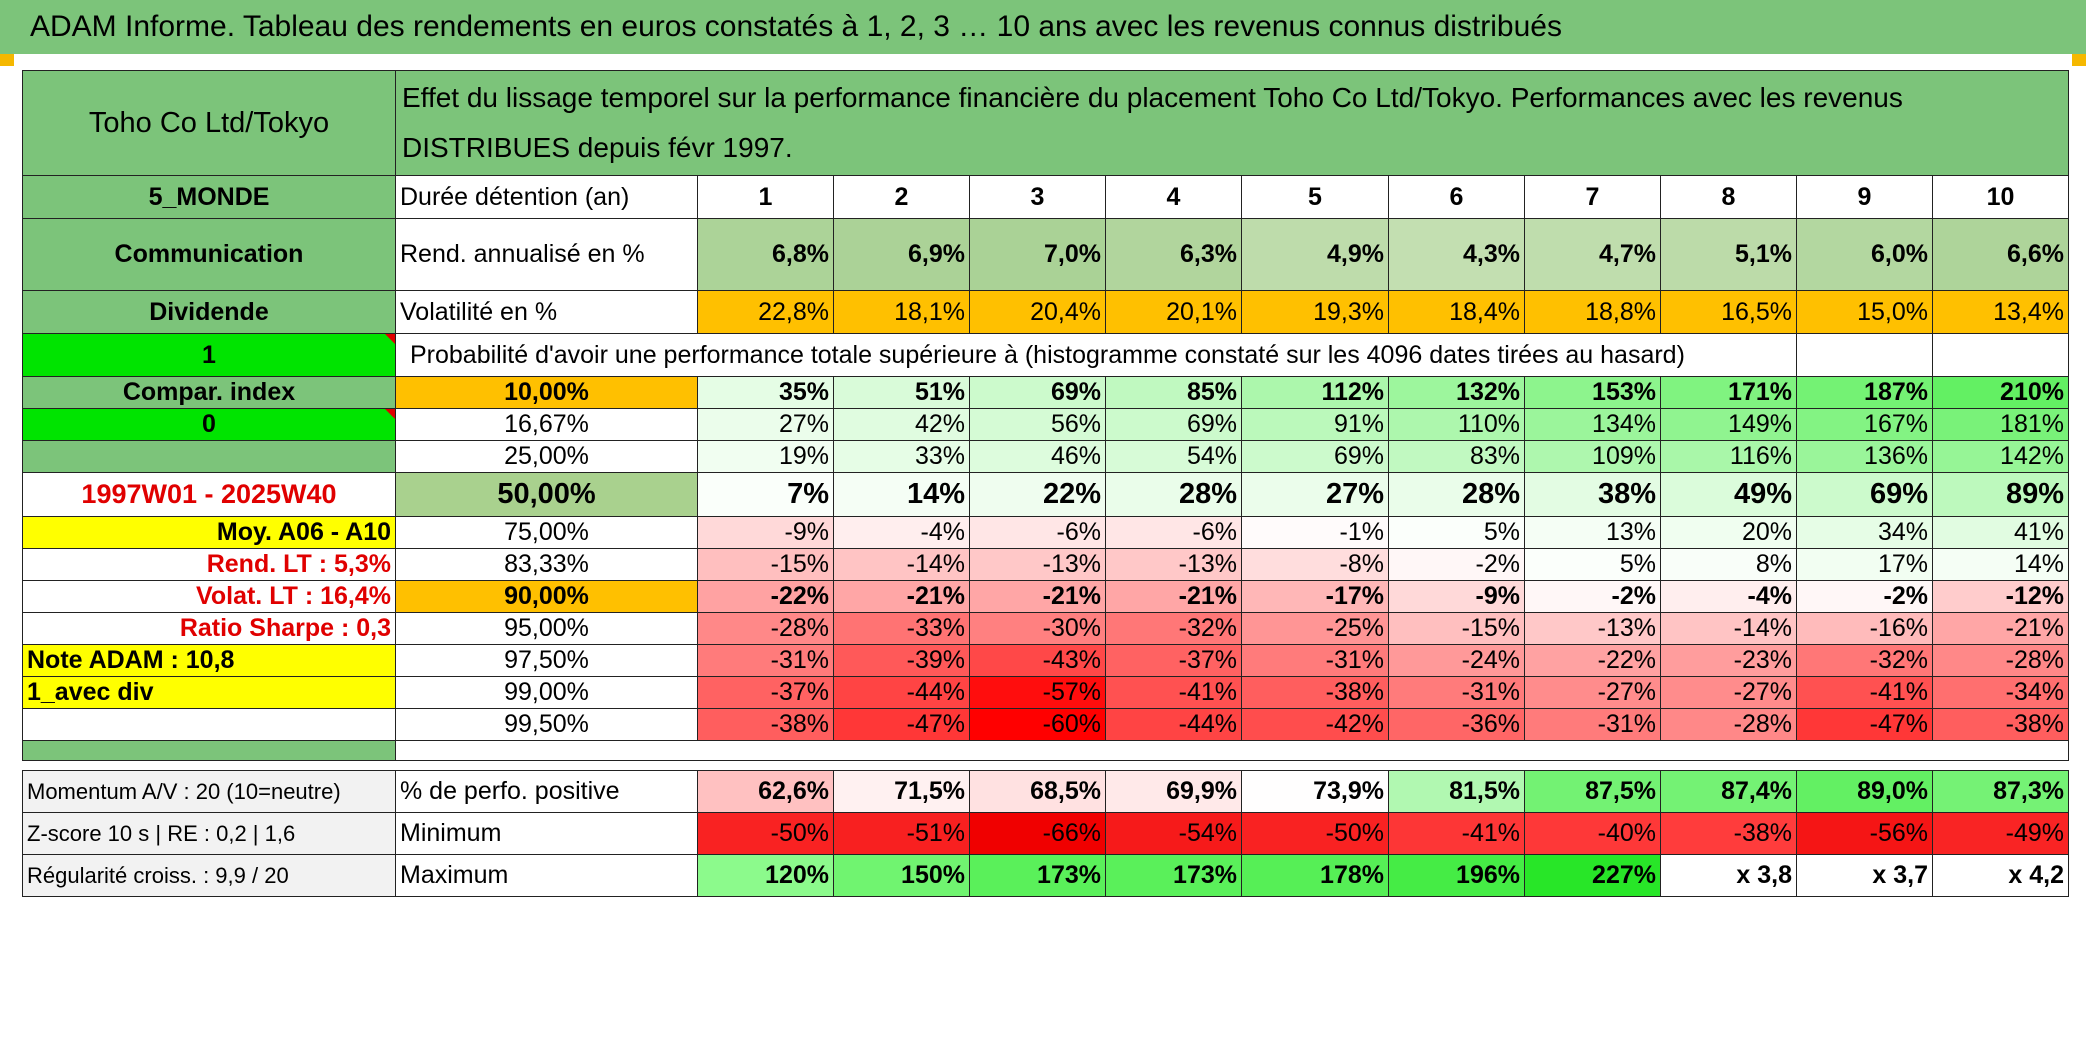  Describe the element at coordinates (1728, 254) in the screenshot. I see `rend-cell: 5,1%` at that location.